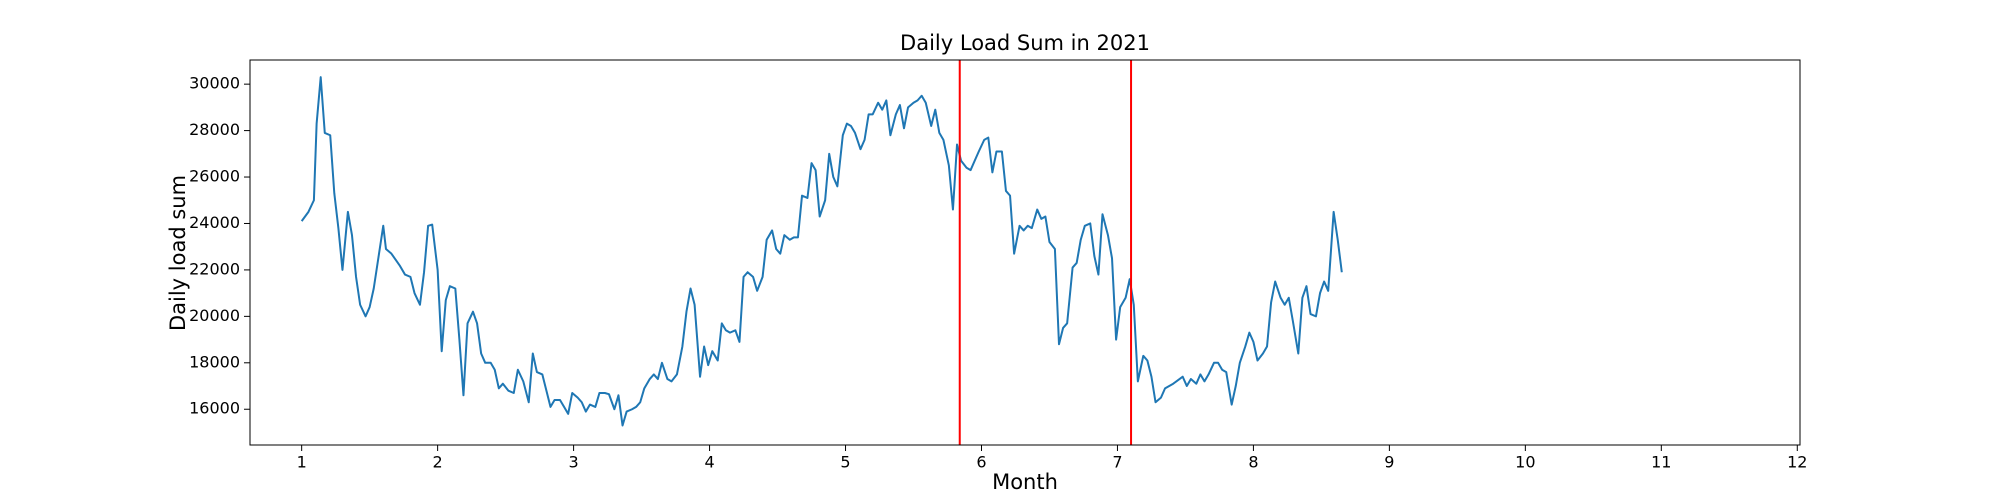 This screenshot has width=2000, height=500. What do you see at coordinates (438, 462) in the screenshot?
I see `x-tick-label: 2` at bounding box center [438, 462].